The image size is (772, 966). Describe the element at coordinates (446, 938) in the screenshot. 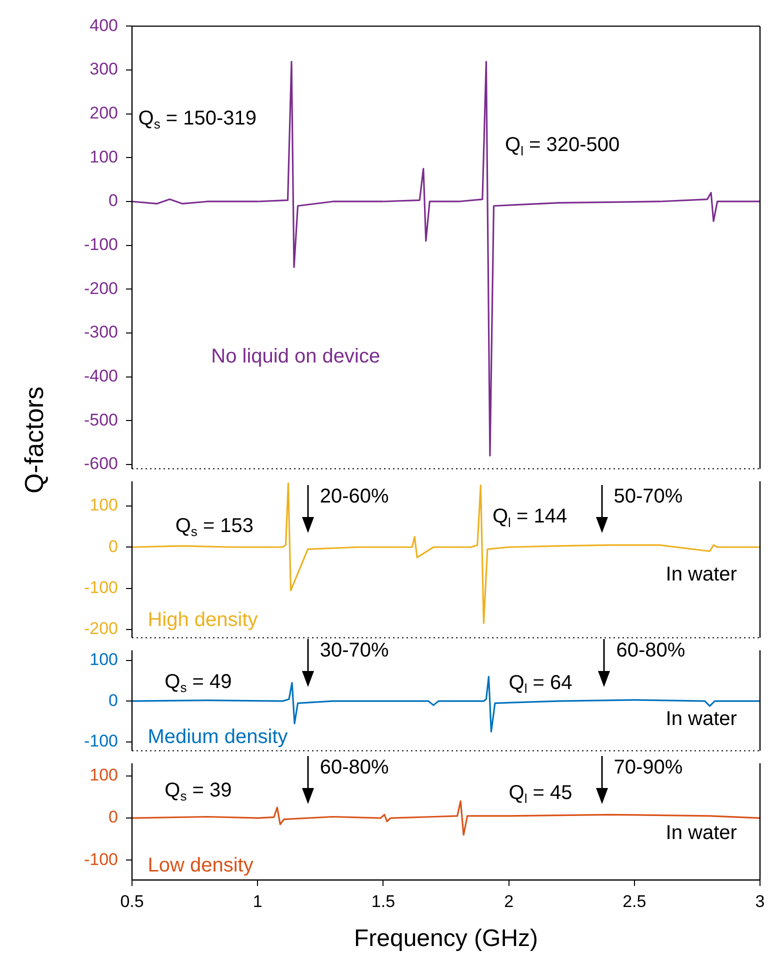

I see `x-axis-title: Frequency (GHz)` at that location.